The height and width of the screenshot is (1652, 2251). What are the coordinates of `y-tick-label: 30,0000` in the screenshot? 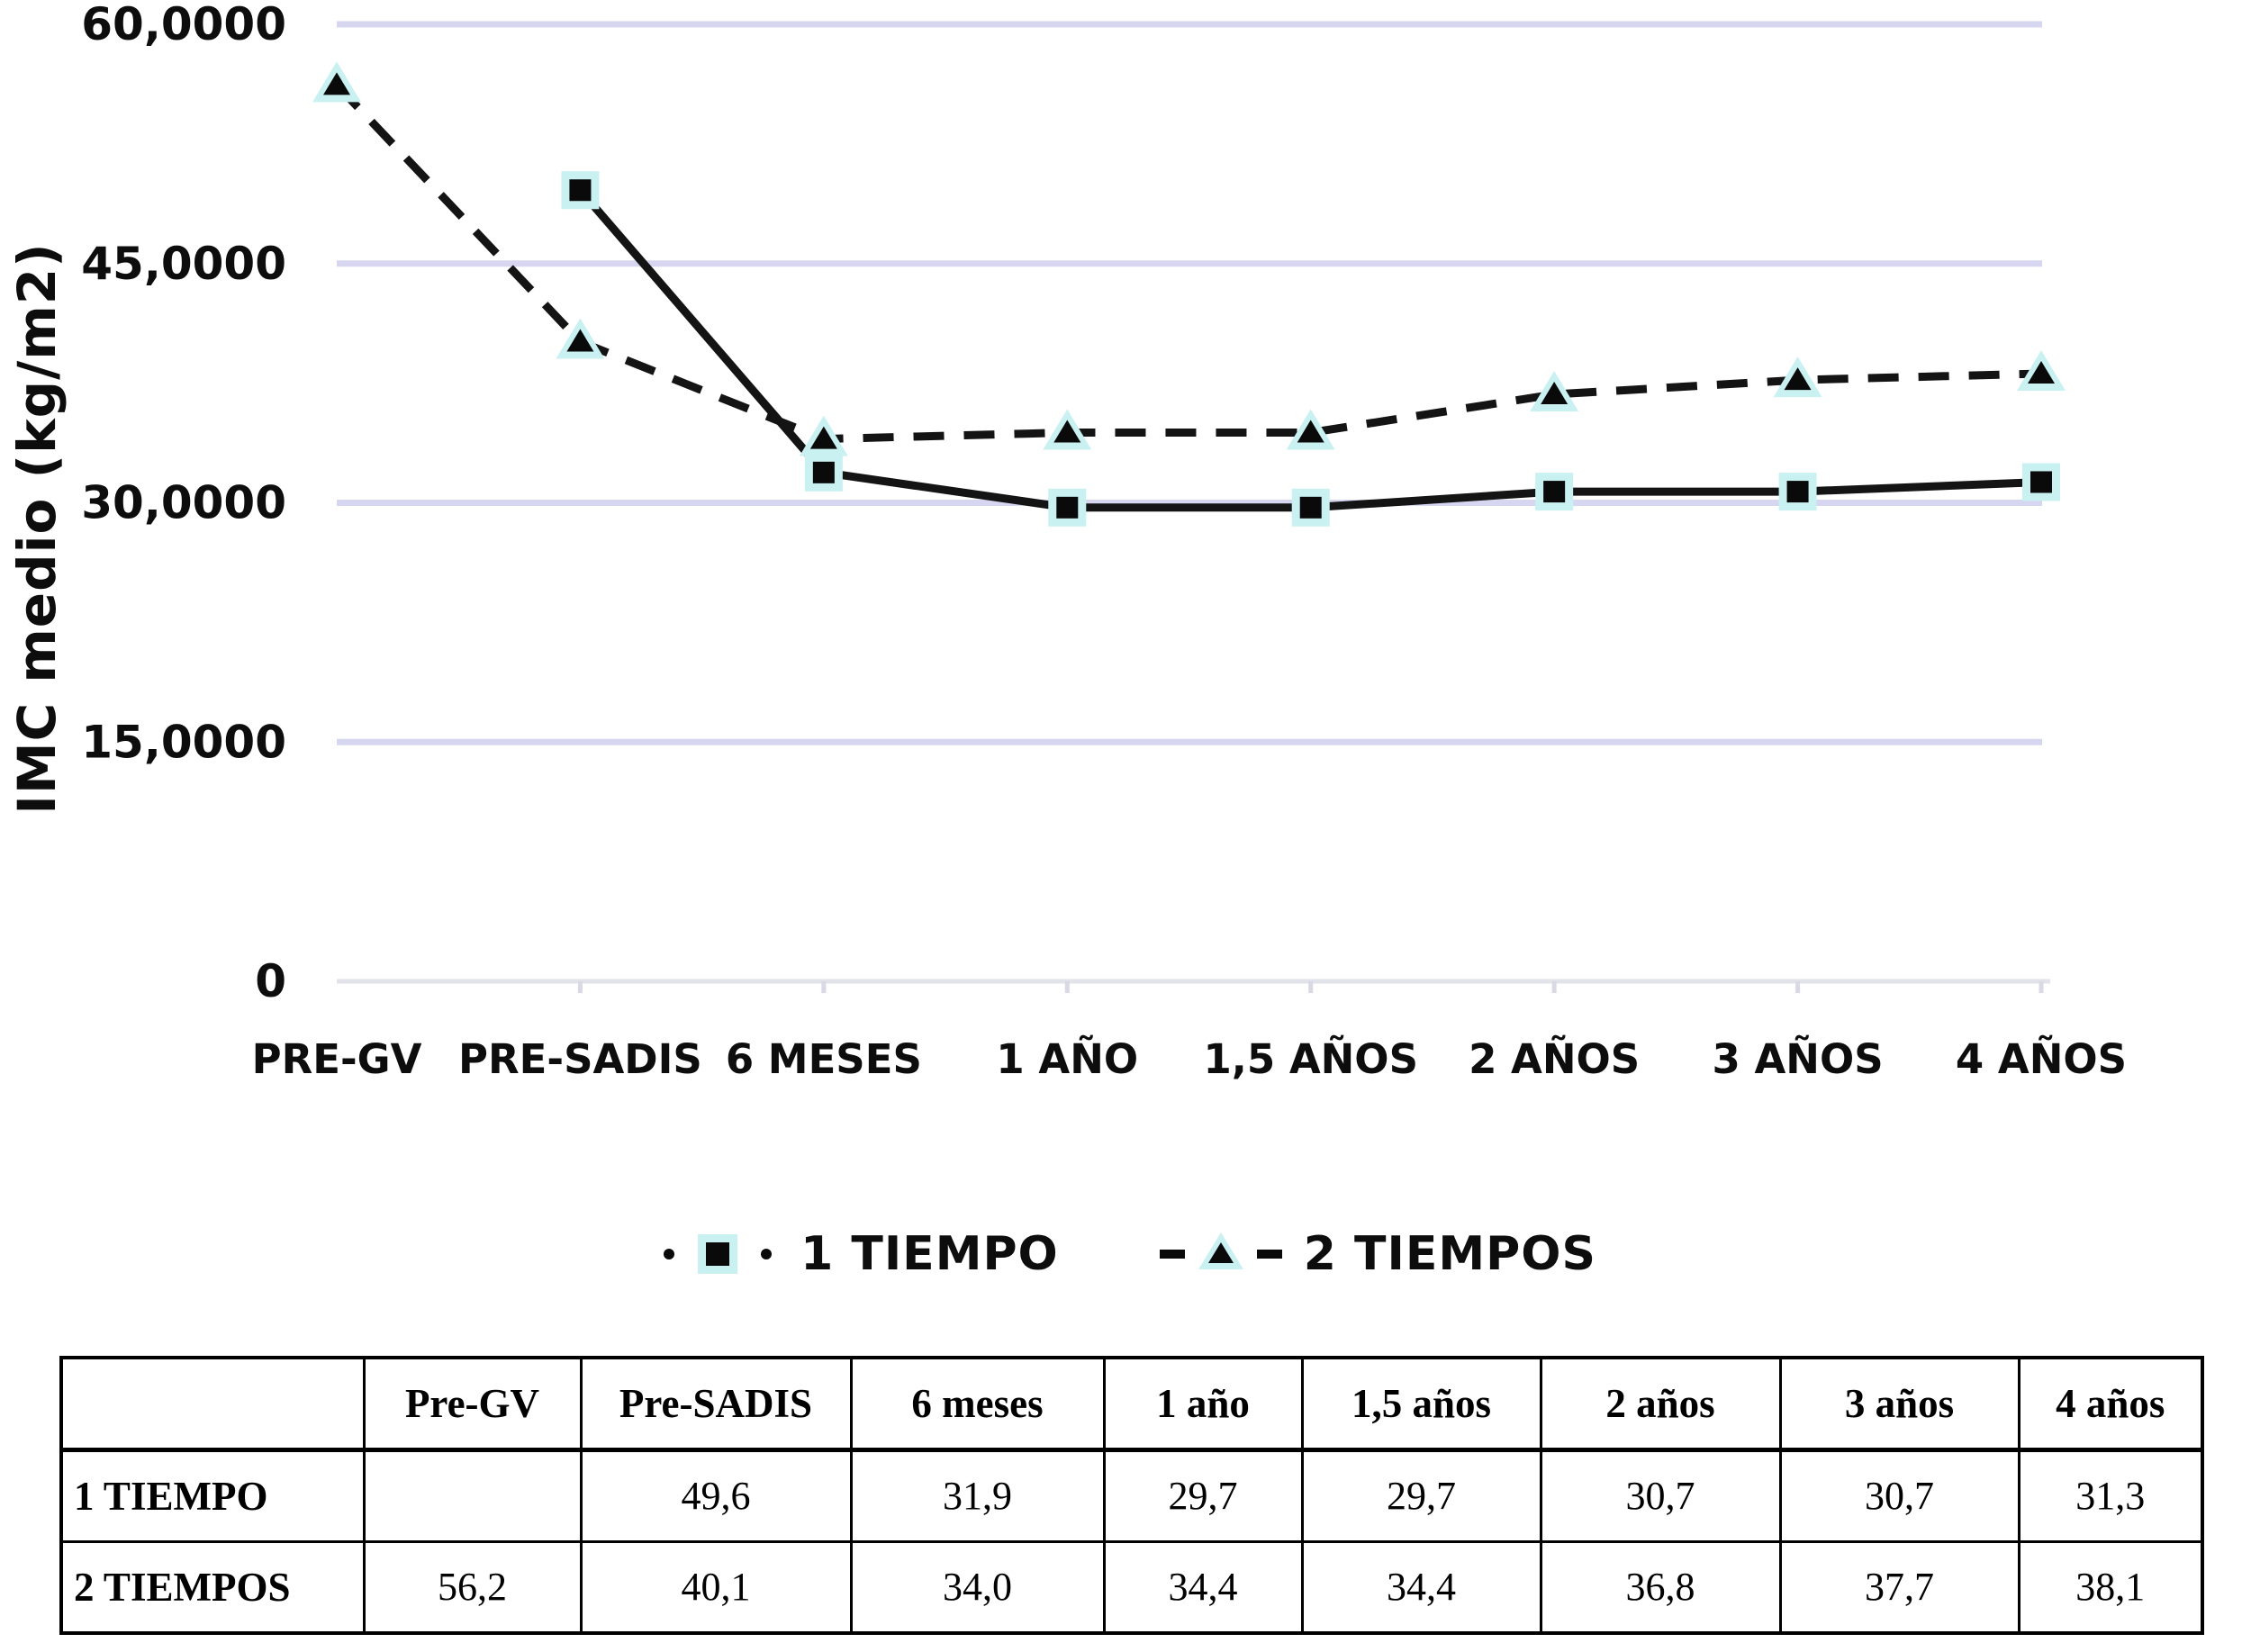 It's located at (183, 503).